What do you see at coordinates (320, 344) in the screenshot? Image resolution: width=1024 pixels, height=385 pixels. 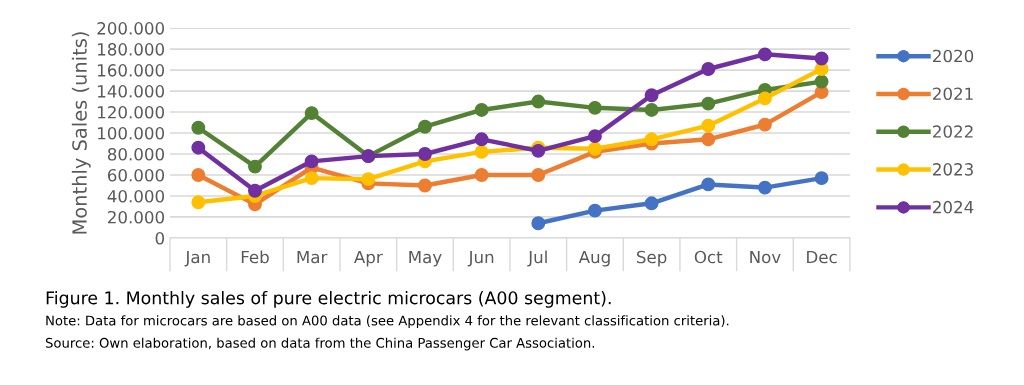 I see `source-note: Source: Own elaboration, based on data from the China Passenger Car Association.` at bounding box center [320, 344].